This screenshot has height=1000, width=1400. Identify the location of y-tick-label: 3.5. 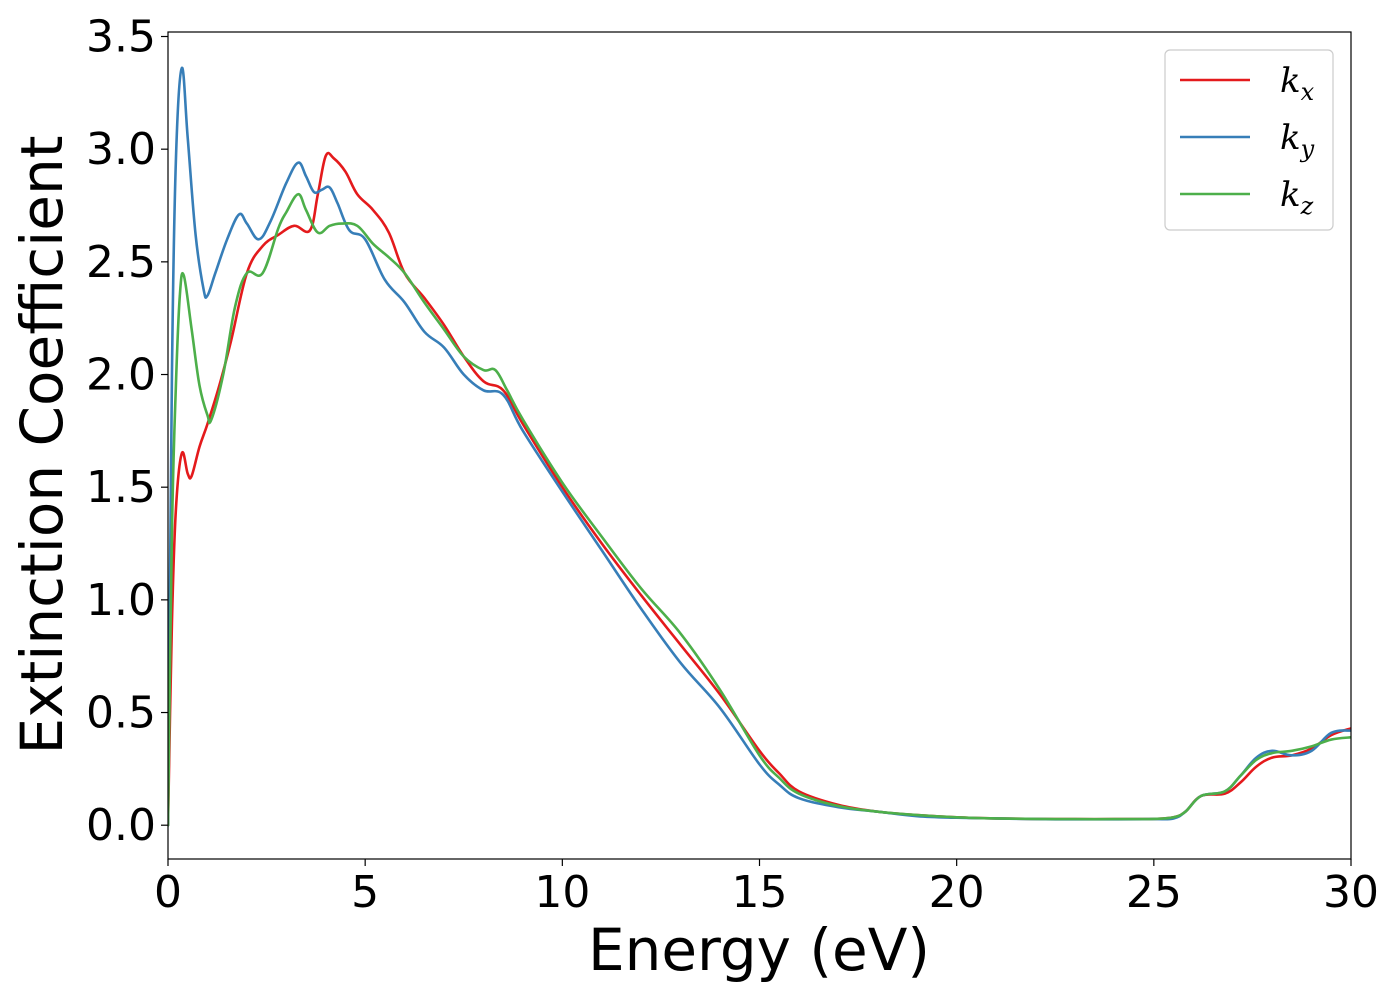
(121, 37).